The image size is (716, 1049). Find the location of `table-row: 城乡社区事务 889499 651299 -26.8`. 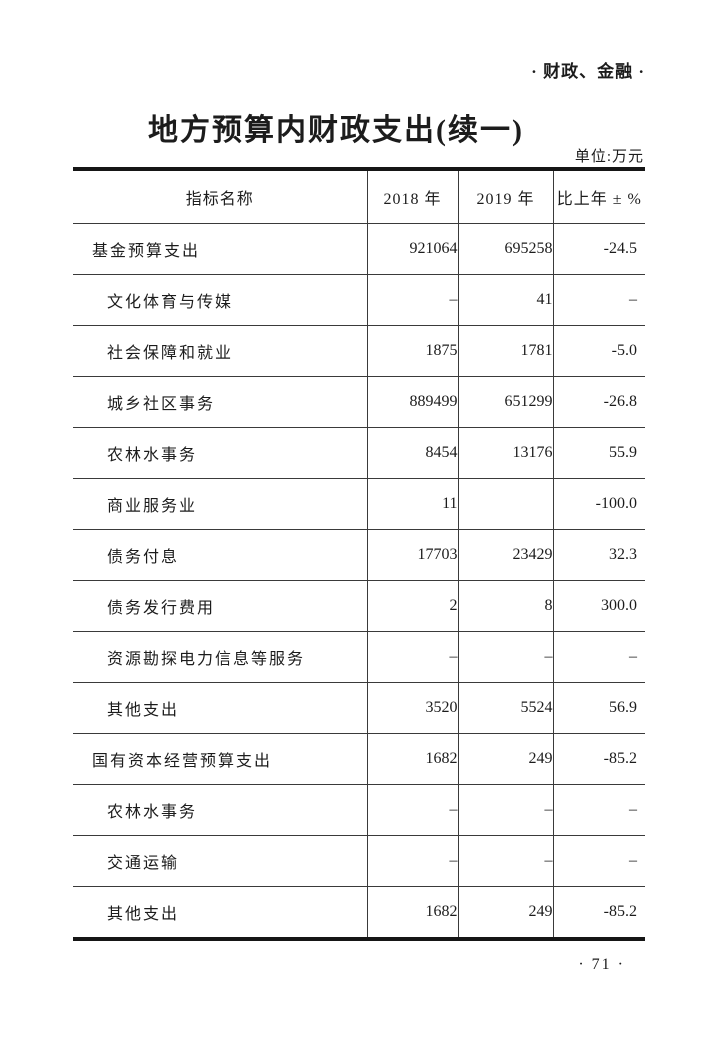

table-row: 城乡社区事务 889499 651299 -26.8 is located at coordinates (359, 402).